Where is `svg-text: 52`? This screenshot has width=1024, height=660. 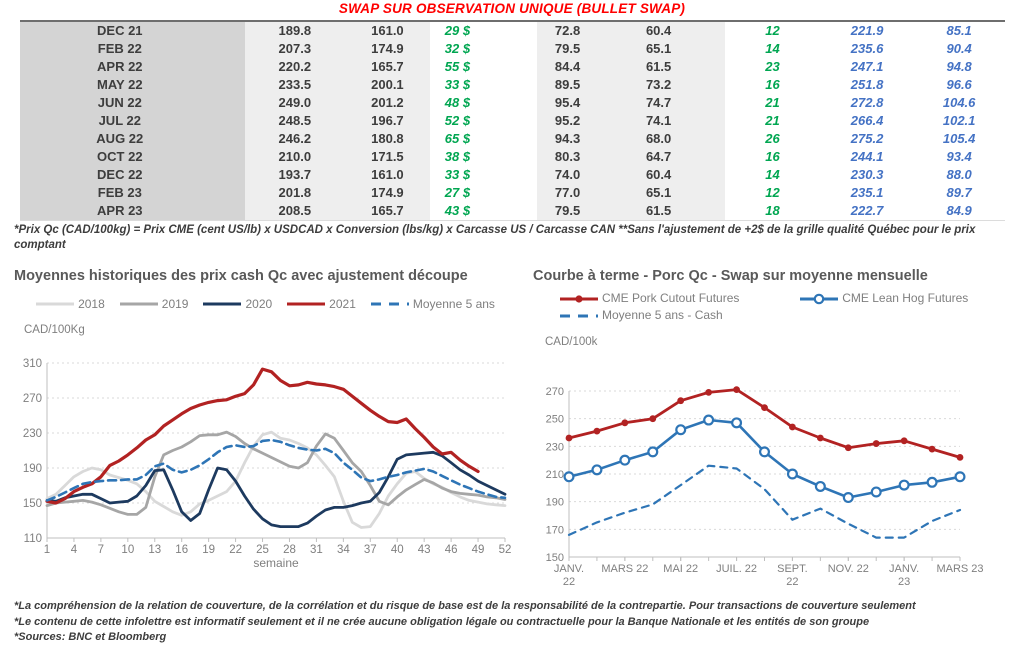 svg-text: 52 is located at coordinates (505, 550).